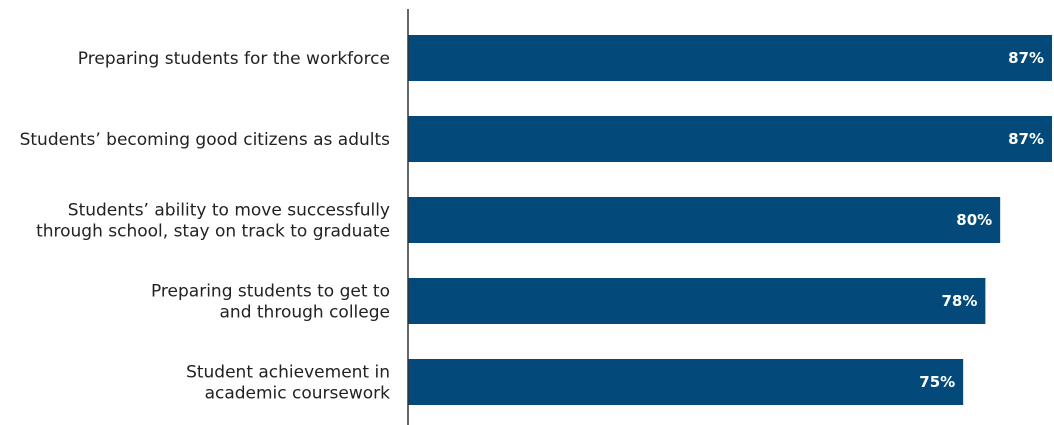  What do you see at coordinates (974, 220) in the screenshot?
I see `bar-value-label: 80%` at bounding box center [974, 220].